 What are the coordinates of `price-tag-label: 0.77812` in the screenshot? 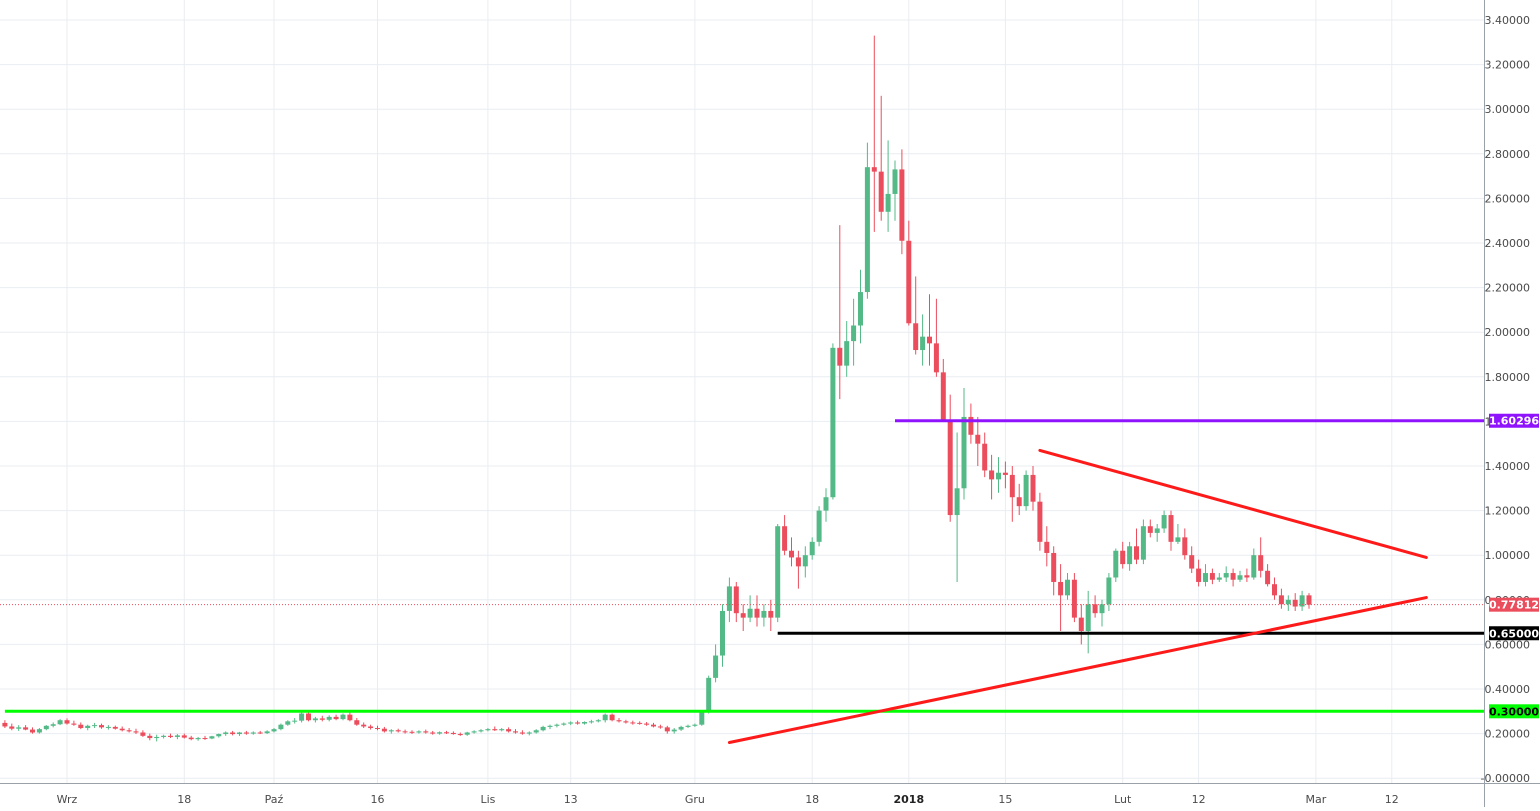 It's located at (1514, 605).